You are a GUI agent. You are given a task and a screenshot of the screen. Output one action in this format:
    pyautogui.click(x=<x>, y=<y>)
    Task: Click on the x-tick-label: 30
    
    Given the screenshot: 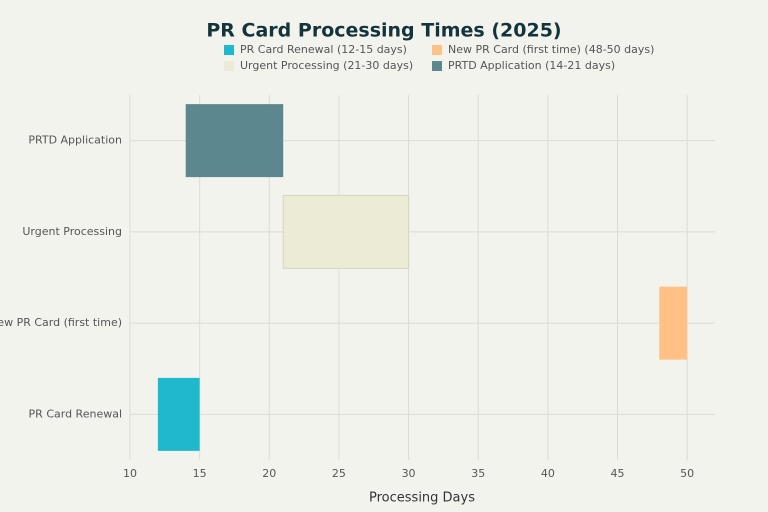 What is the action you would take?
    pyautogui.click(x=409, y=473)
    